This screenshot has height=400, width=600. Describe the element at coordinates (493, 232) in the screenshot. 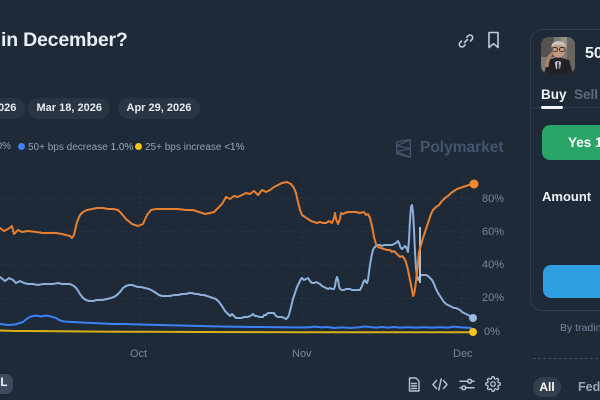

I see `svg-text: 60%` at that location.